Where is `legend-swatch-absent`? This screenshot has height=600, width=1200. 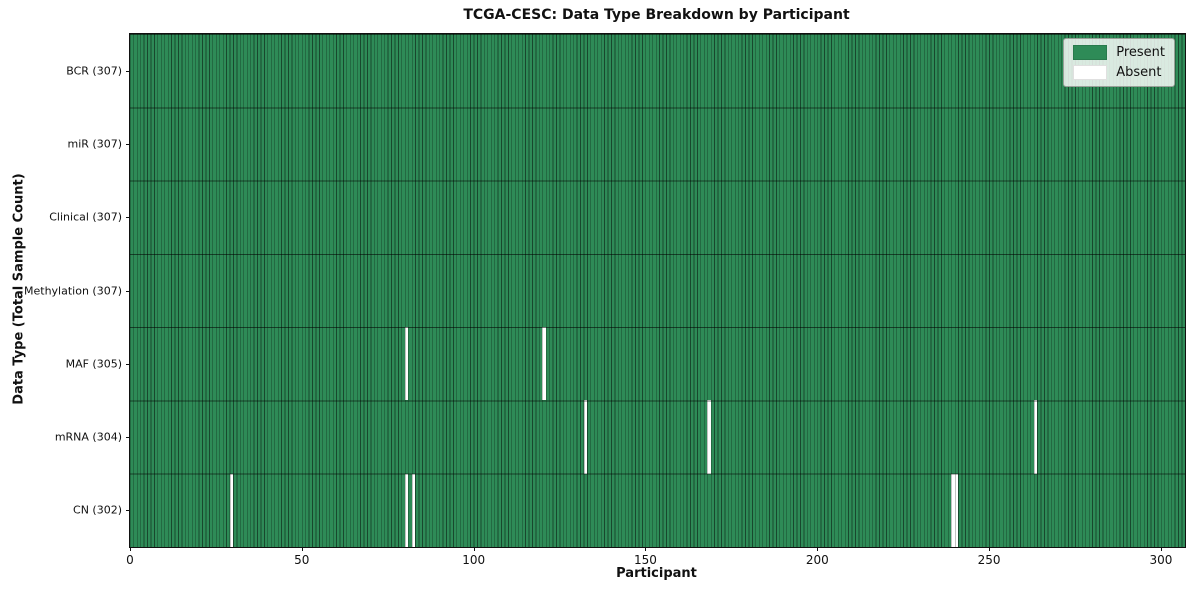
legend-swatch-absent is located at coordinates (1090, 72).